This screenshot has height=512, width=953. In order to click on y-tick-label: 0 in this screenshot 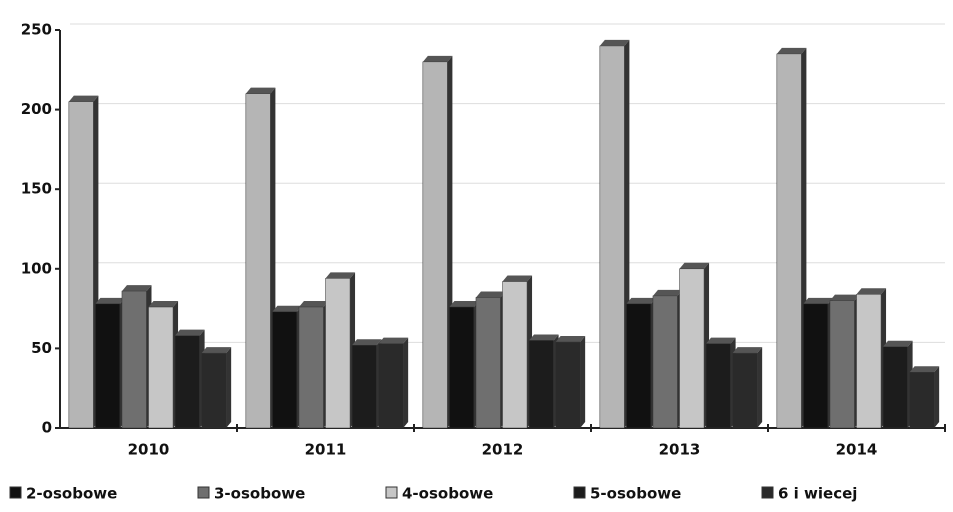, I will do `click(47, 428)`.